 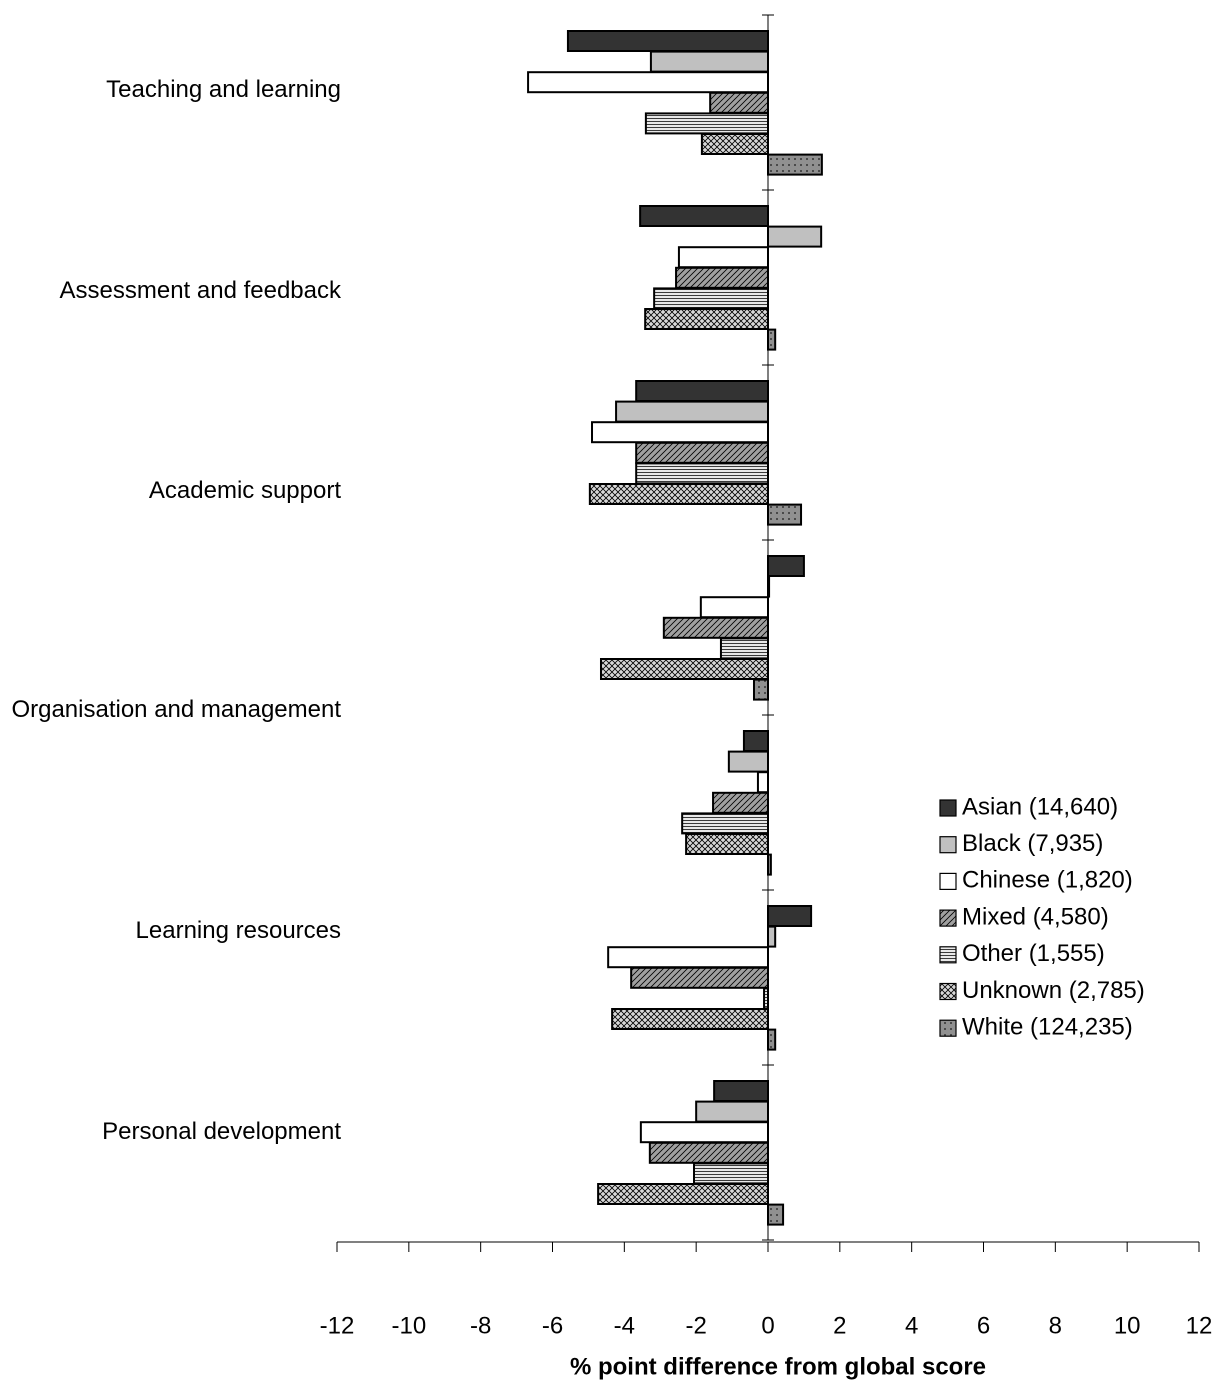 What do you see at coordinates (1053, 990) in the screenshot?
I see `legend-label: Unknown (2,785)` at bounding box center [1053, 990].